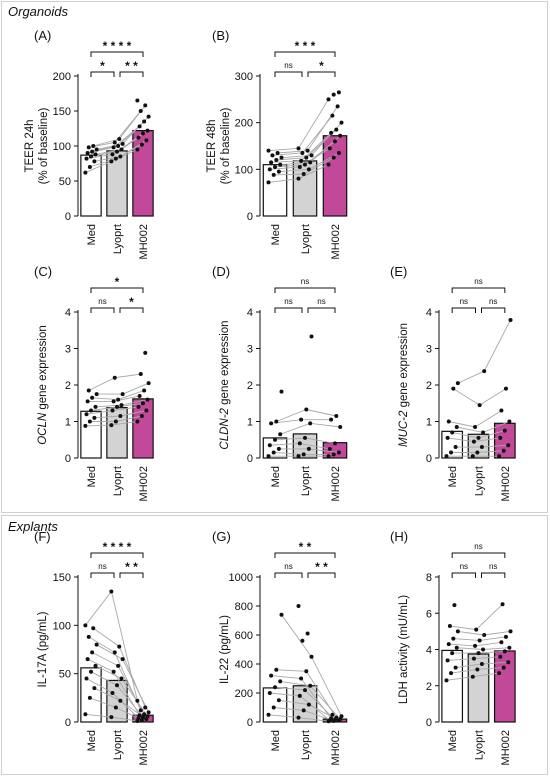 The width and height of the screenshot is (550, 776). Describe the element at coordinates (506, 747) in the screenshot. I see `x-tick-label: MH002` at that location.